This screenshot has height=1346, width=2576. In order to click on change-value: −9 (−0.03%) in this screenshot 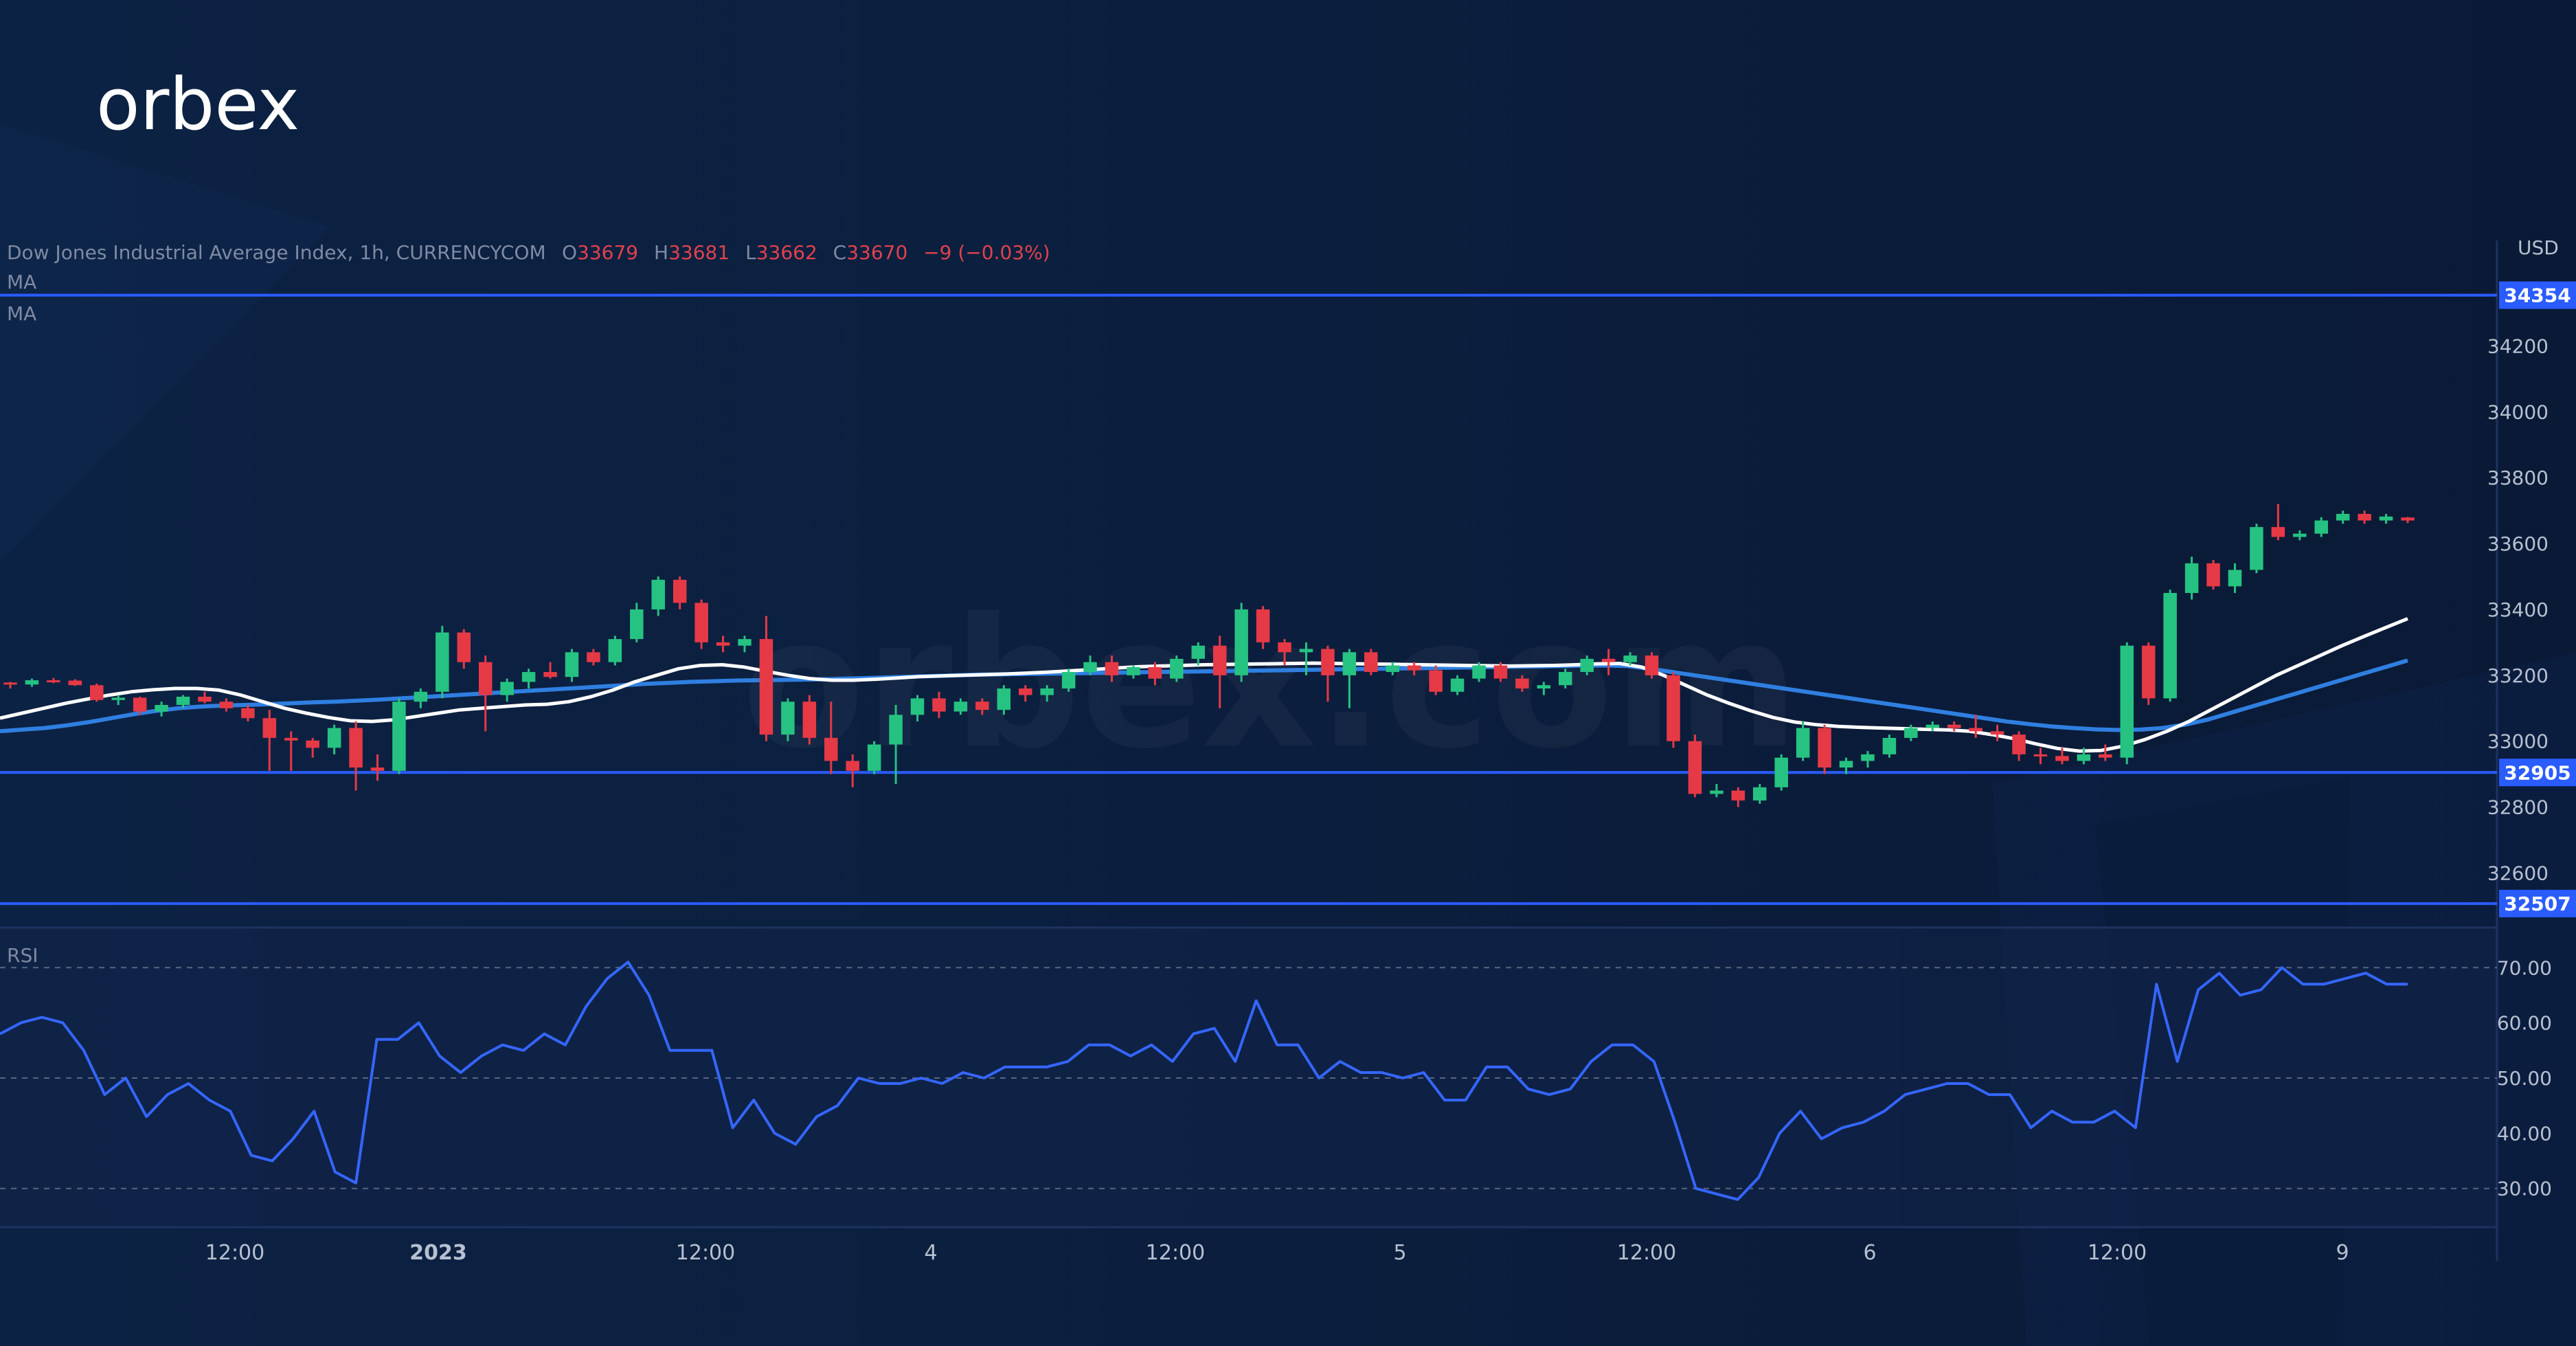, I will do `click(986, 252)`.